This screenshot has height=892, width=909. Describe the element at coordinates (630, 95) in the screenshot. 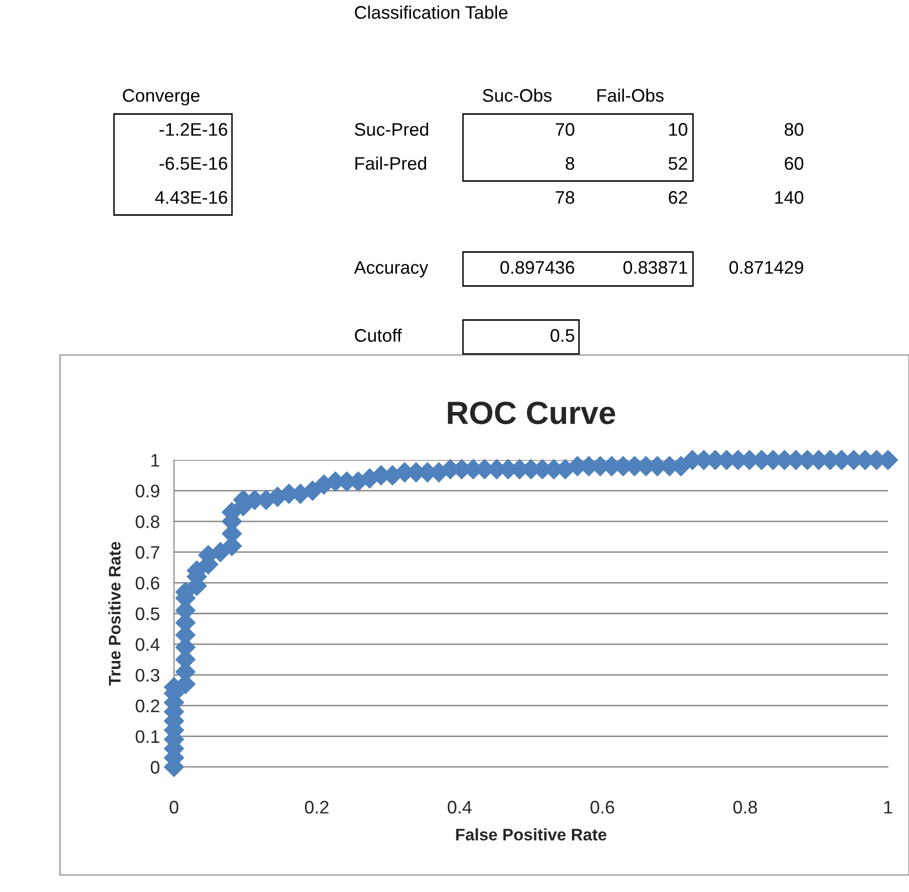

I see `text: Fail-Obs` at that location.